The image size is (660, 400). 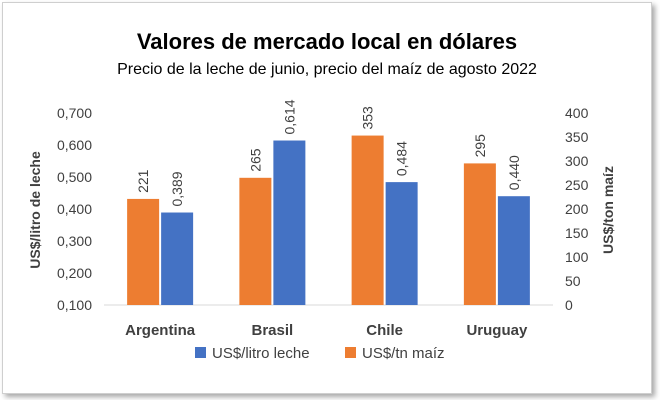 What do you see at coordinates (513, 250) in the screenshot?
I see `leche-bar-uruguay` at bounding box center [513, 250].